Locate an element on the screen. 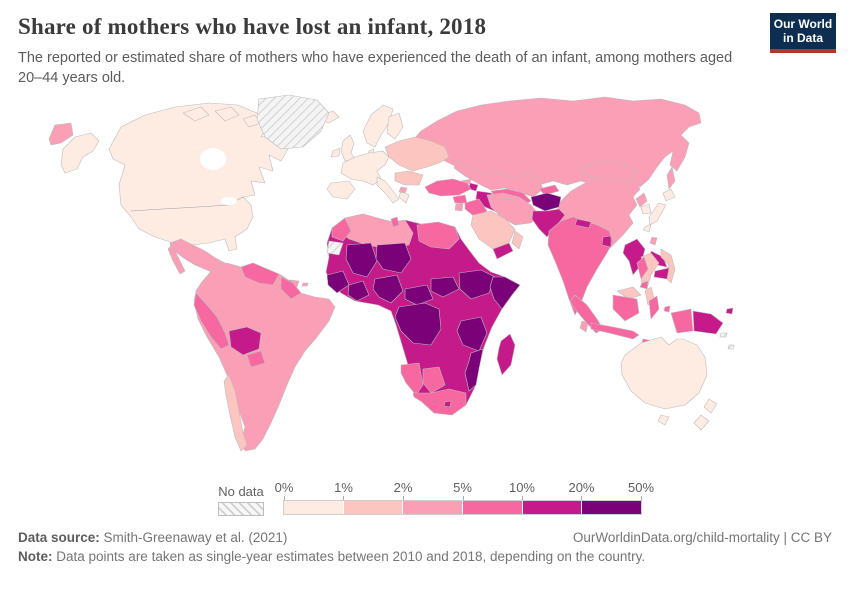  country-australia-tasmania is located at coordinates (663, 419).